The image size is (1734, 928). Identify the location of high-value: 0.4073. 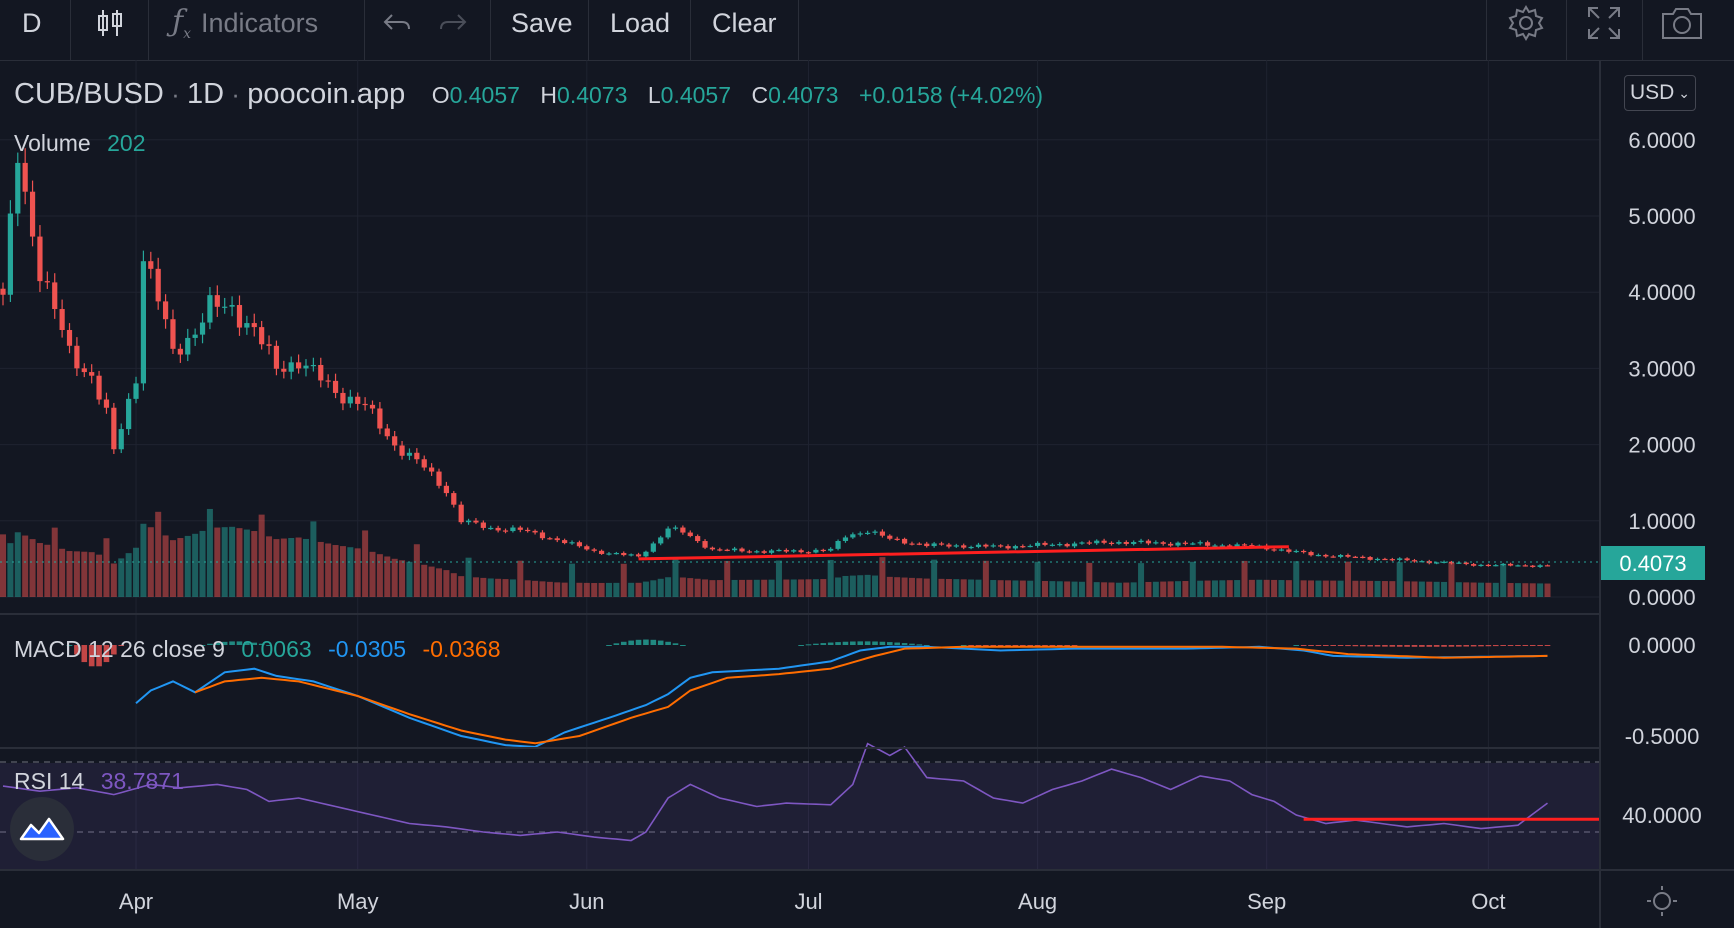
(592, 95).